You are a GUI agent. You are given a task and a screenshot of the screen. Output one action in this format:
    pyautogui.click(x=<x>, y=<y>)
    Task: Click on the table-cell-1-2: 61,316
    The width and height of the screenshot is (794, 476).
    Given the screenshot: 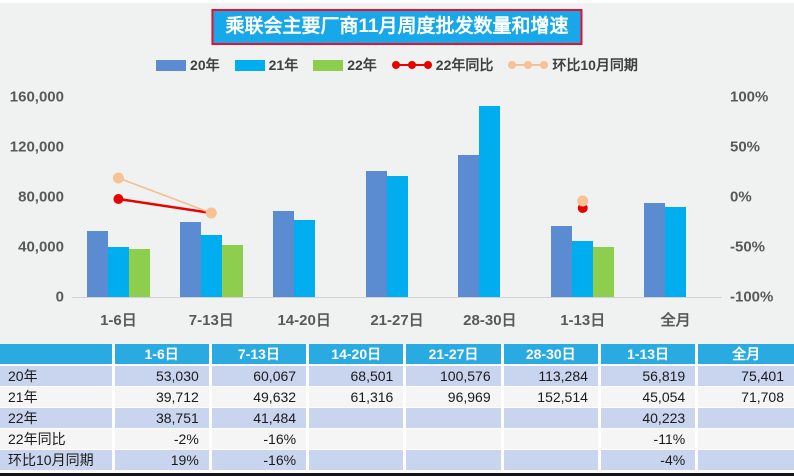 What is the action you would take?
    pyautogui.click(x=357, y=397)
    